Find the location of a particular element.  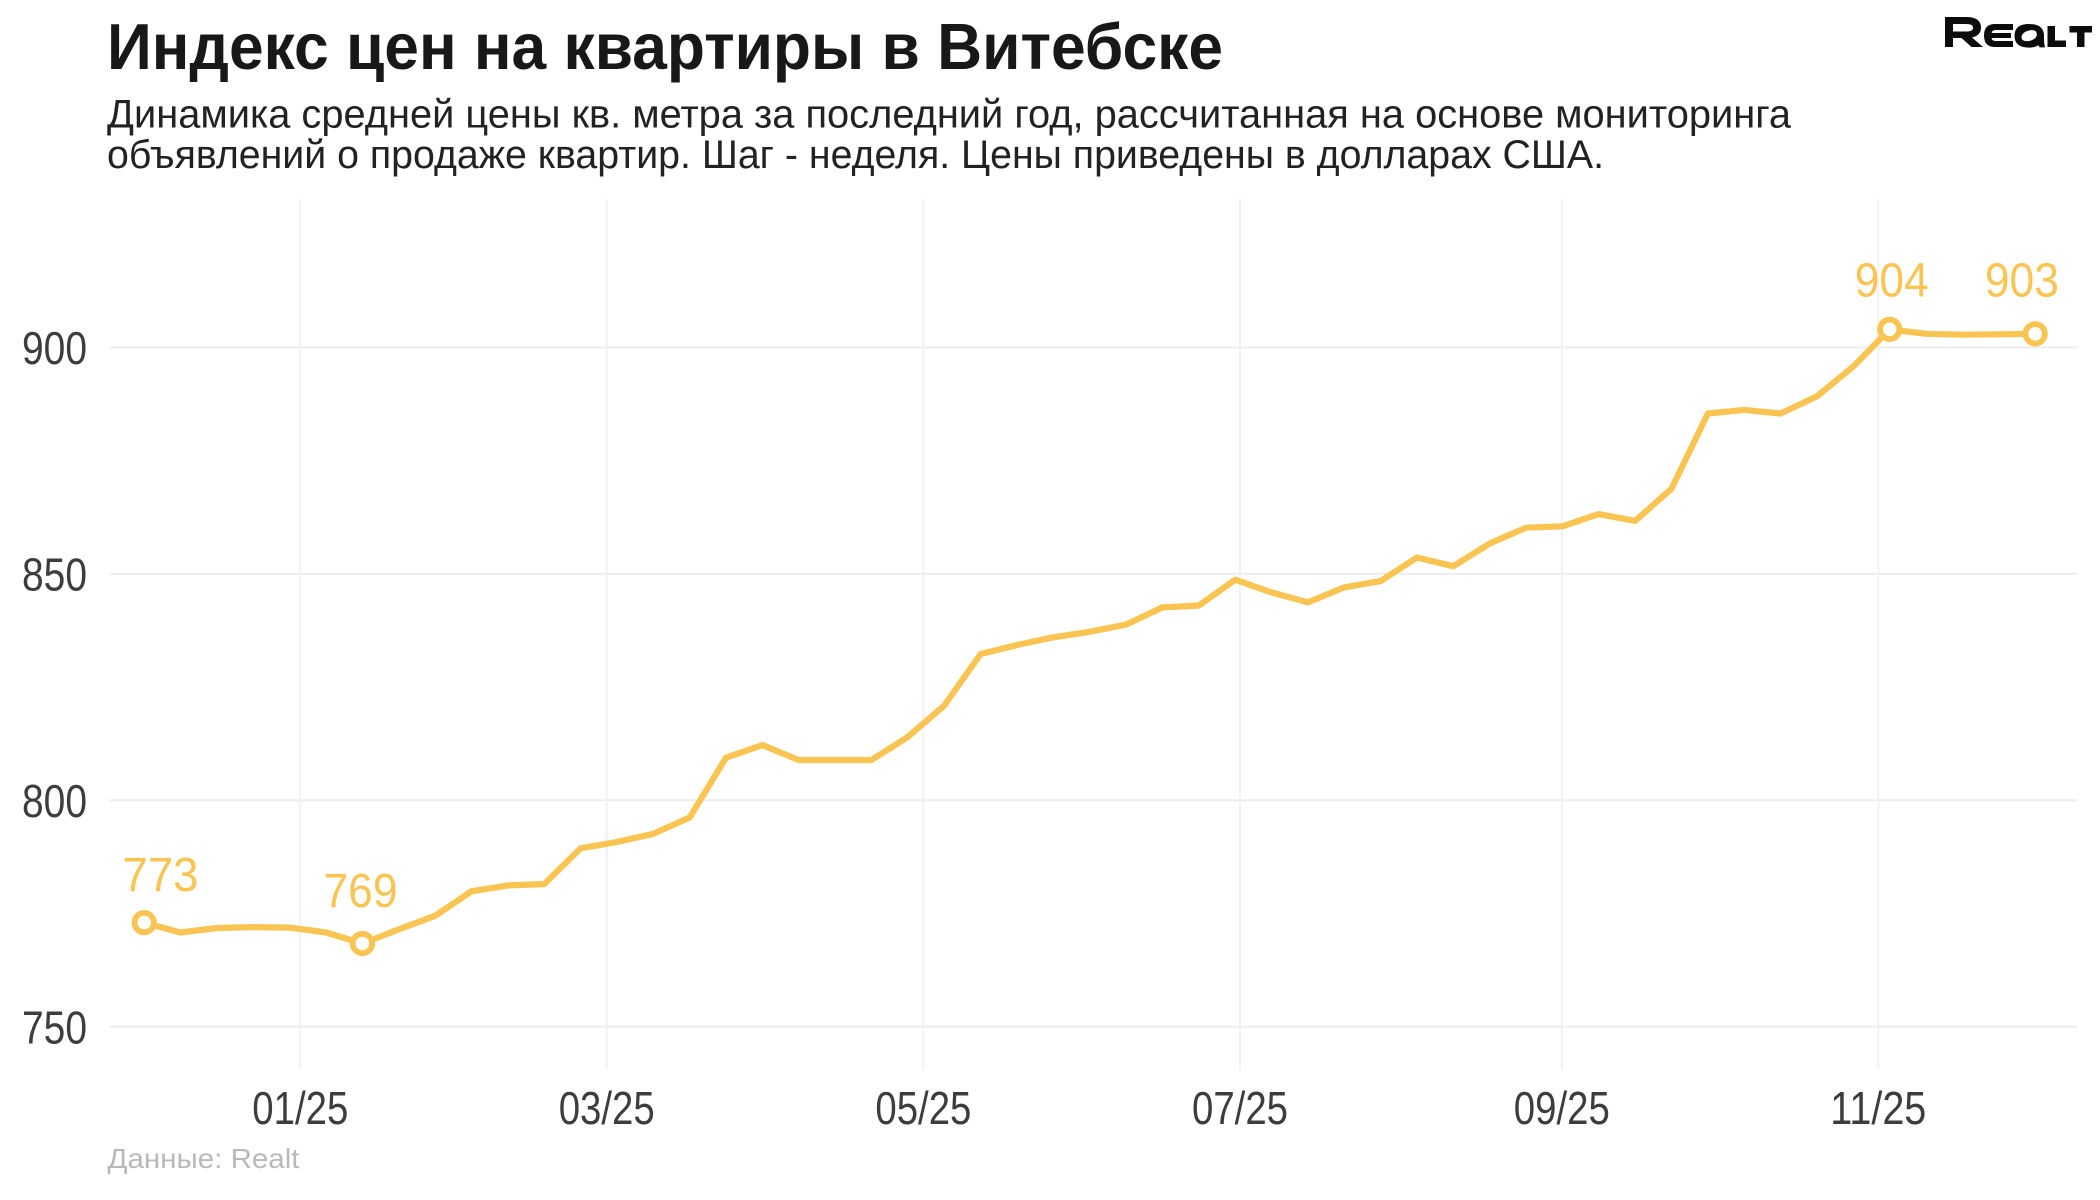

svg-text:Индекс цен на квартиры в Витеб: Индекс цен на квартиры в Витебске is located at coordinates (665, 47).